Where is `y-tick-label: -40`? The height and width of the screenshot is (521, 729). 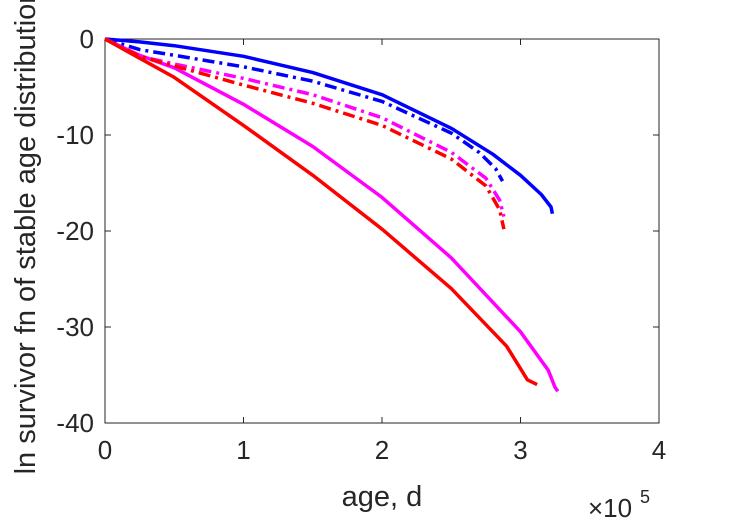 y-tick-label: -40 is located at coordinates (75, 423).